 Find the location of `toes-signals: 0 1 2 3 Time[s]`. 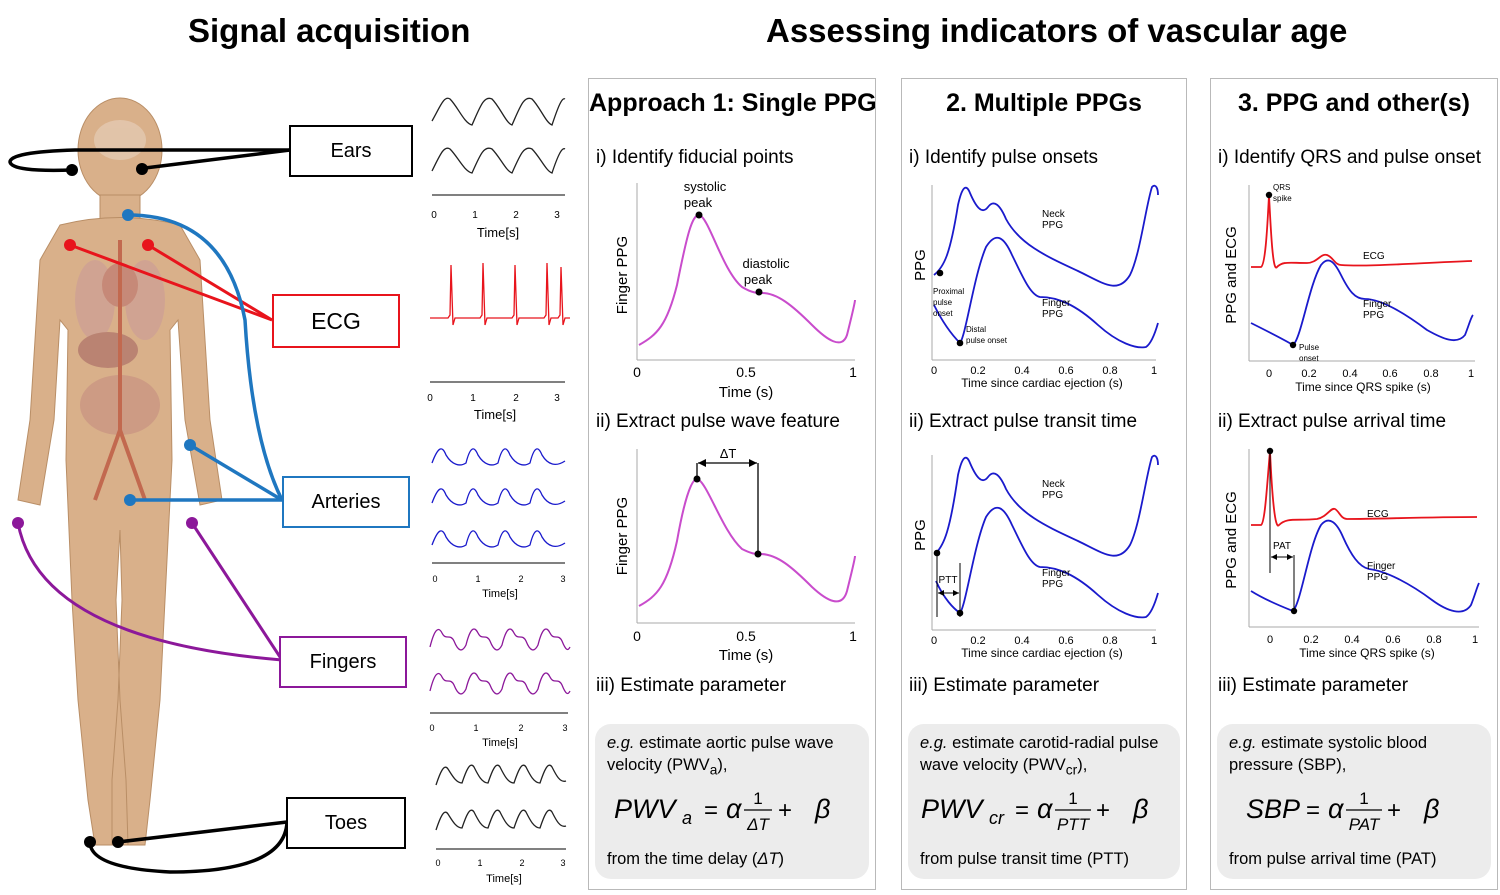

toes-signals: 0 1 2 3 Time[s] is located at coordinates (501, 824).